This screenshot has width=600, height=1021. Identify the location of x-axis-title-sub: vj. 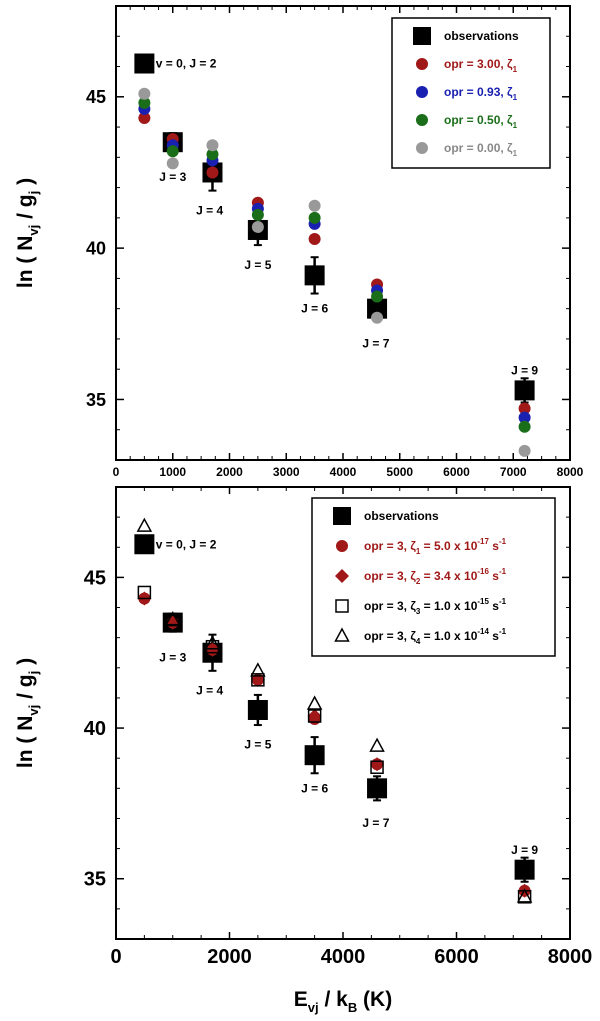
(313, 1007).